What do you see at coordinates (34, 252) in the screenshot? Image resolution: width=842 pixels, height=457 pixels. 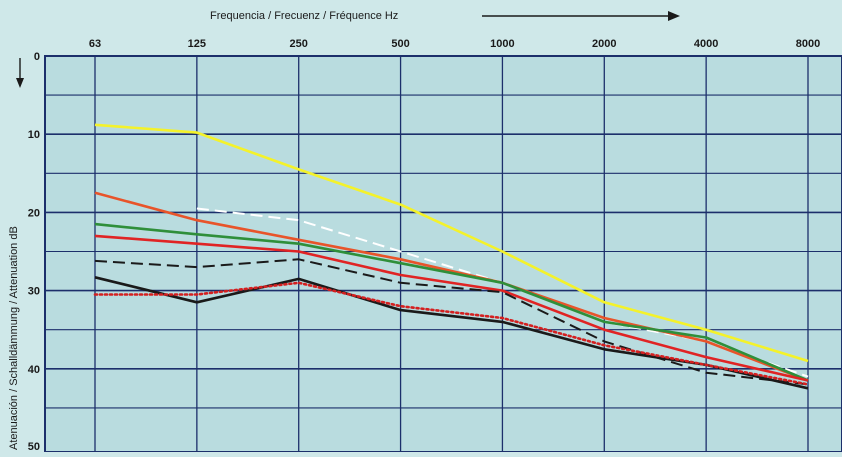 I see `y-tick-labels: 0 10 20 30 40 50` at bounding box center [34, 252].